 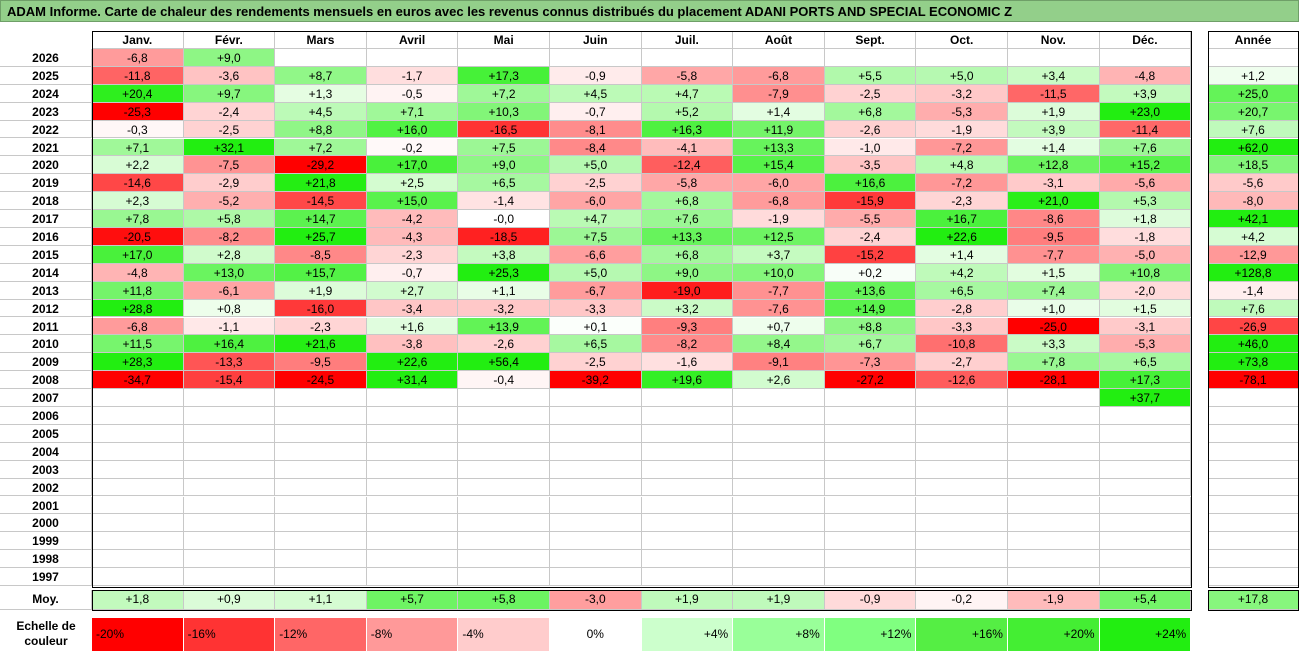 I want to click on heatmap-cell: +7,5, so click(x=596, y=237).